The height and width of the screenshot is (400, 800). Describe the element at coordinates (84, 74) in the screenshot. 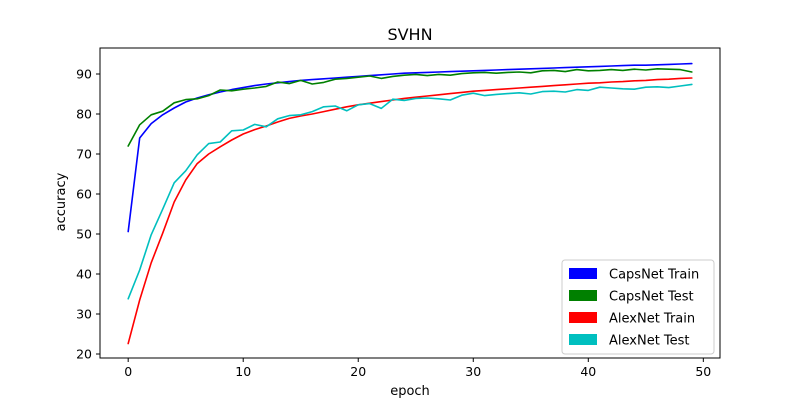

I see `y-tick-label: 90` at that location.